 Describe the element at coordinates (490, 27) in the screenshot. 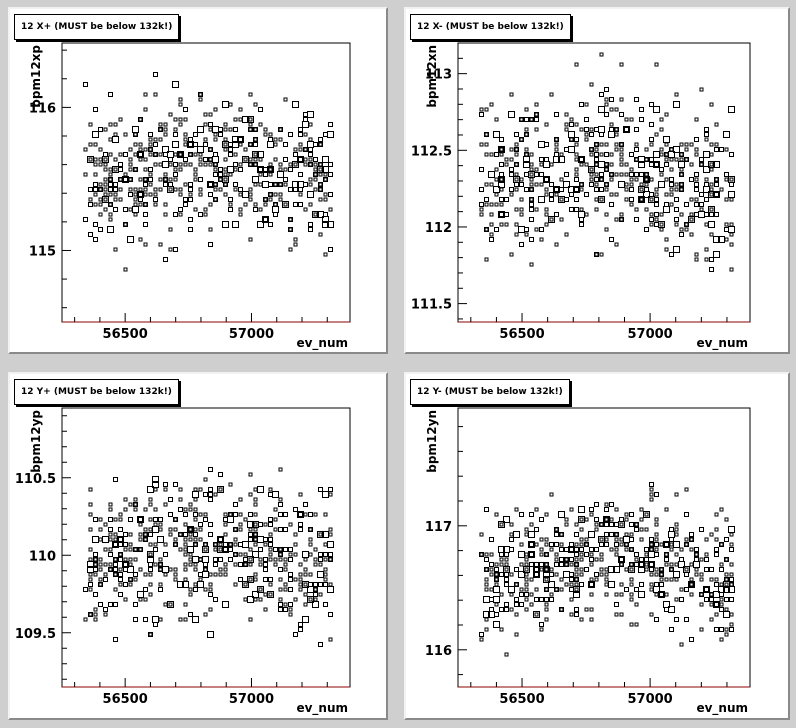

I see `pad-title: 12 X- (MUST be below 132k!)` at that location.